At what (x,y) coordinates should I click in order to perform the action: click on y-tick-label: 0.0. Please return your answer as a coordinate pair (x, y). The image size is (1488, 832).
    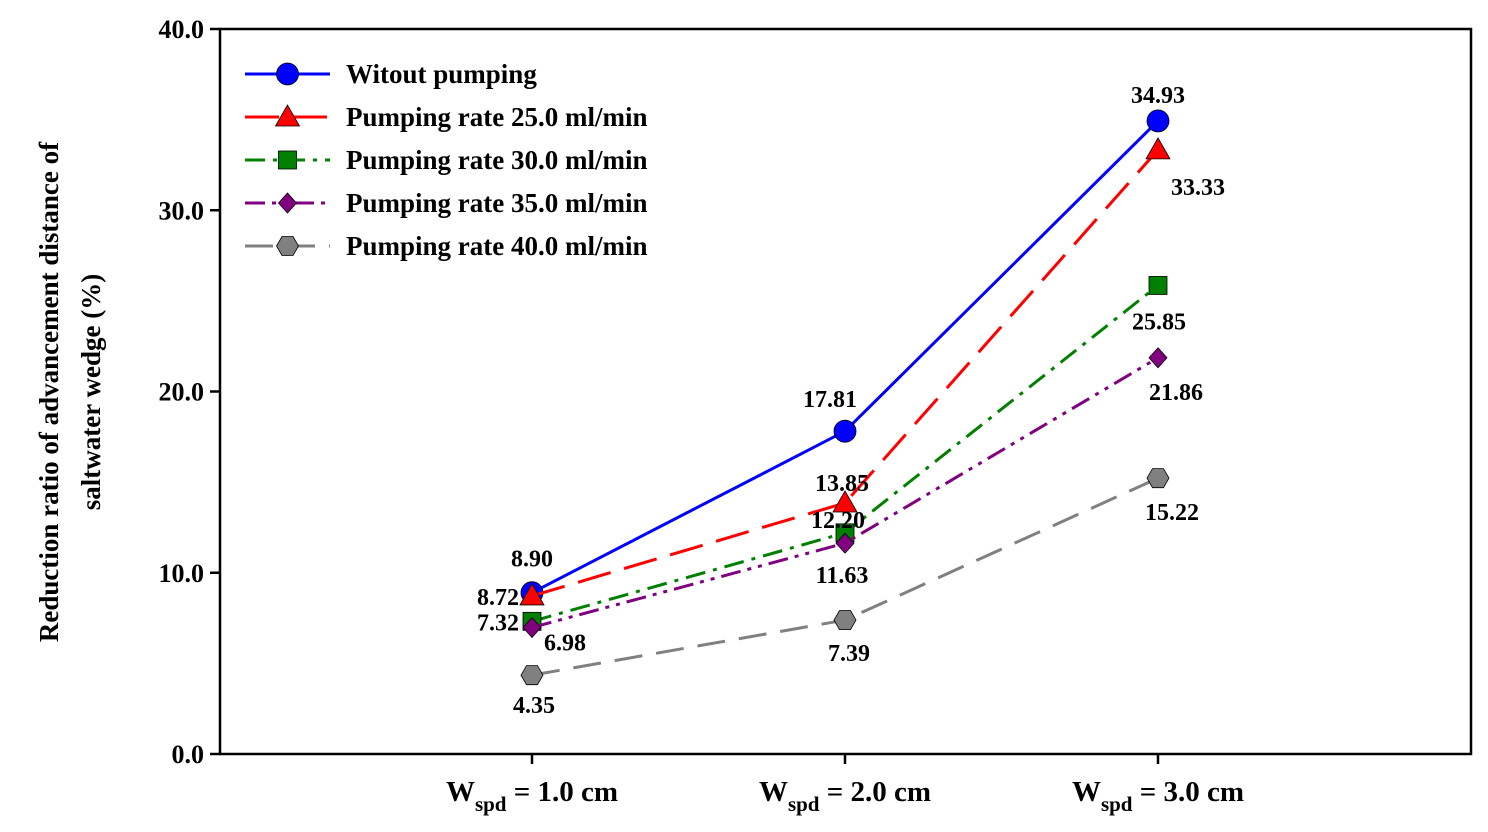
    Looking at the image, I should click on (188, 754).